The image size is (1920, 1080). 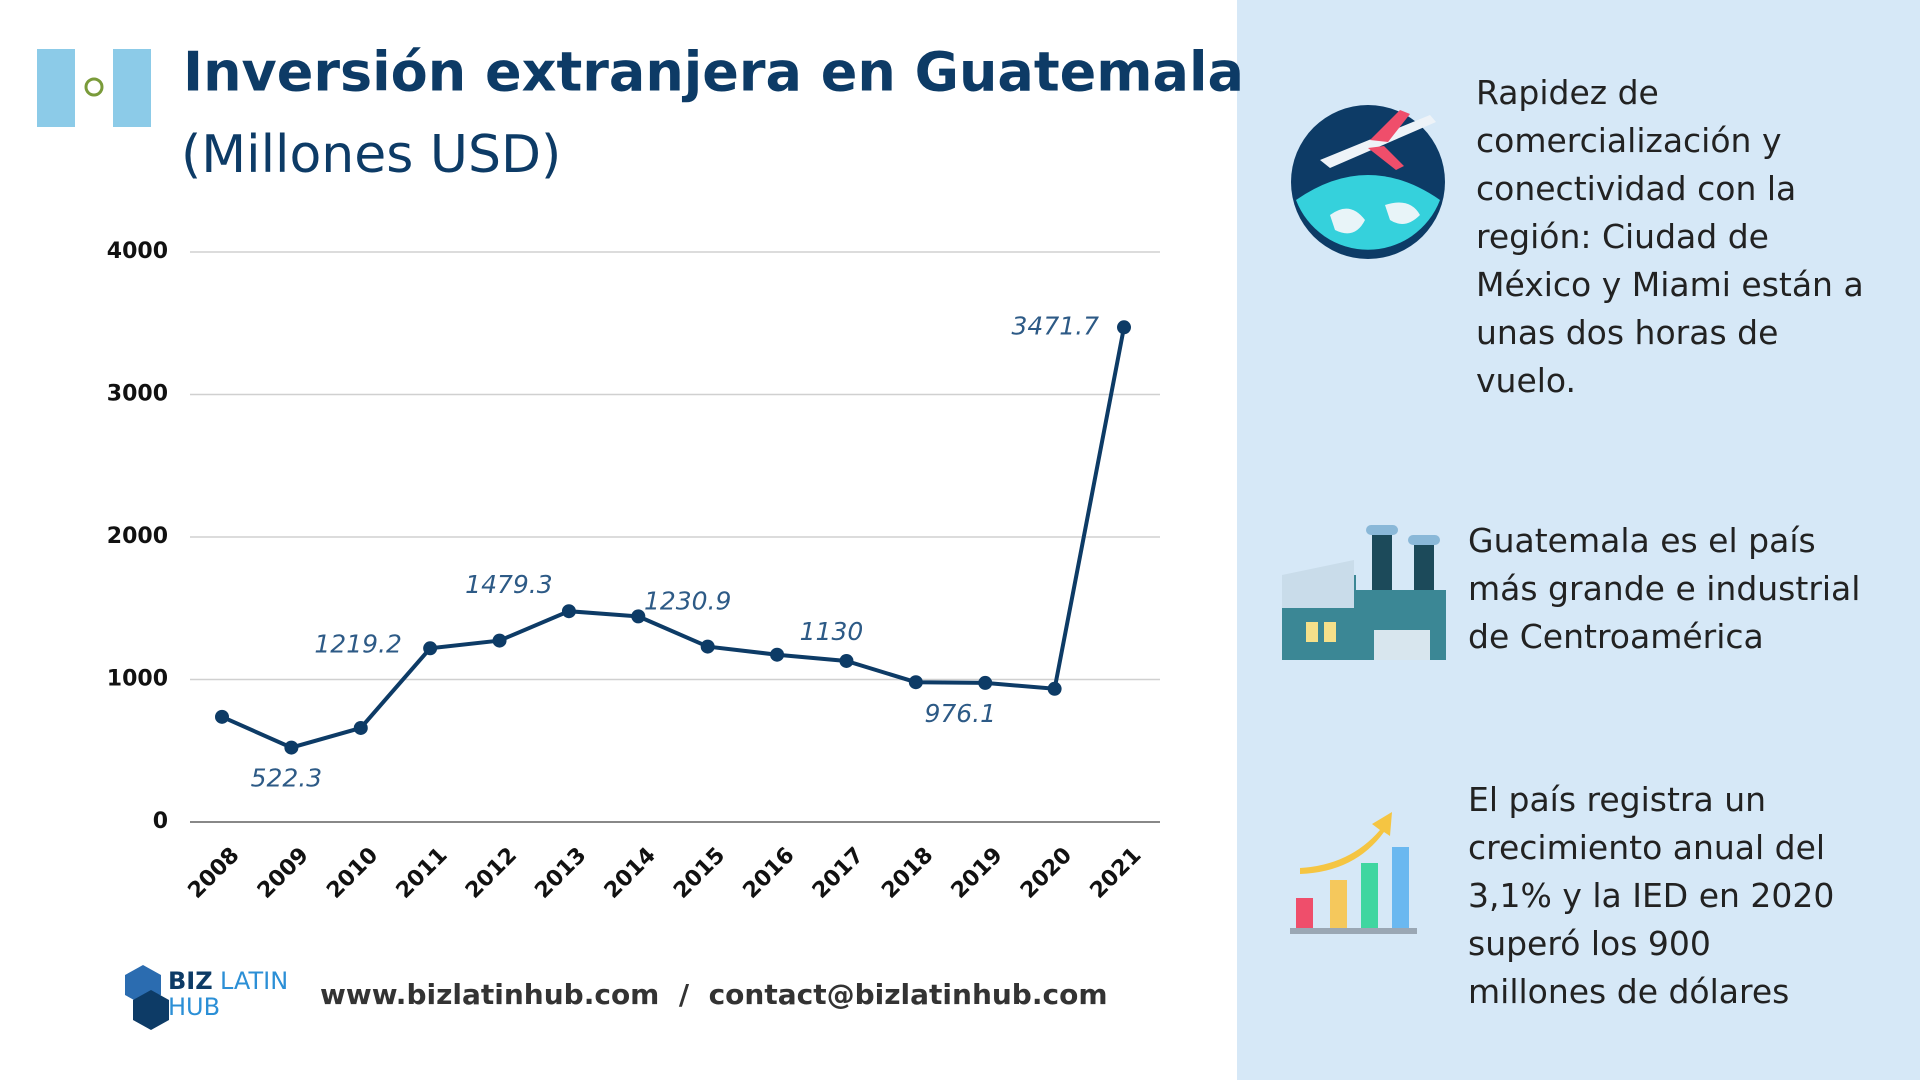 I want to click on feature-line: región: Ciudad de, so click(x=1622, y=236).